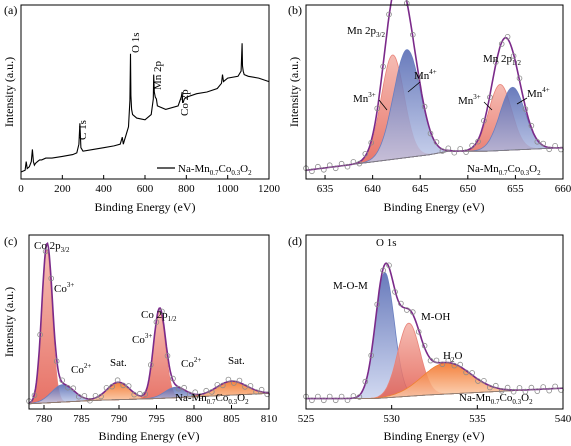 The height and width of the screenshot is (446, 571). Describe the element at coordinates (383, 105) in the screenshot. I see `pointer-mn3plus-left` at that location.